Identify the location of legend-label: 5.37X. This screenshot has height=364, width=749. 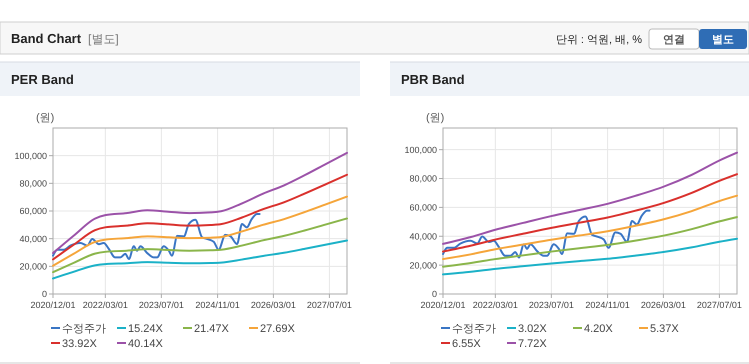
(665, 328).